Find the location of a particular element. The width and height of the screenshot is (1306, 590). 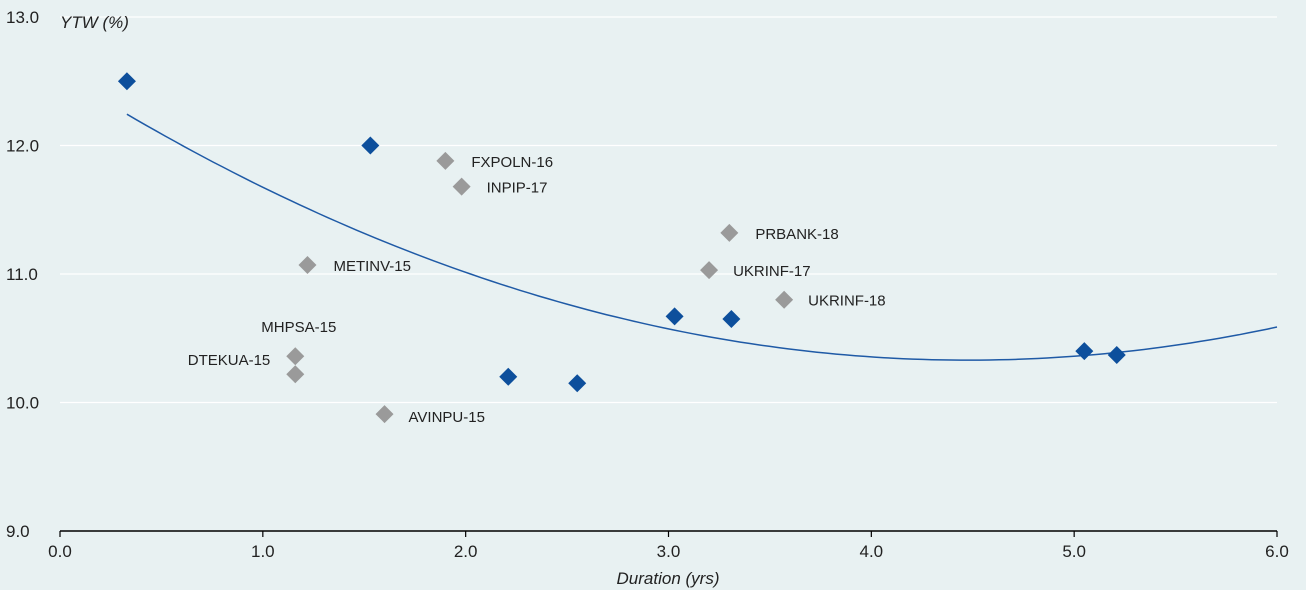

data-label: MHPSA-15 is located at coordinates (298, 327).